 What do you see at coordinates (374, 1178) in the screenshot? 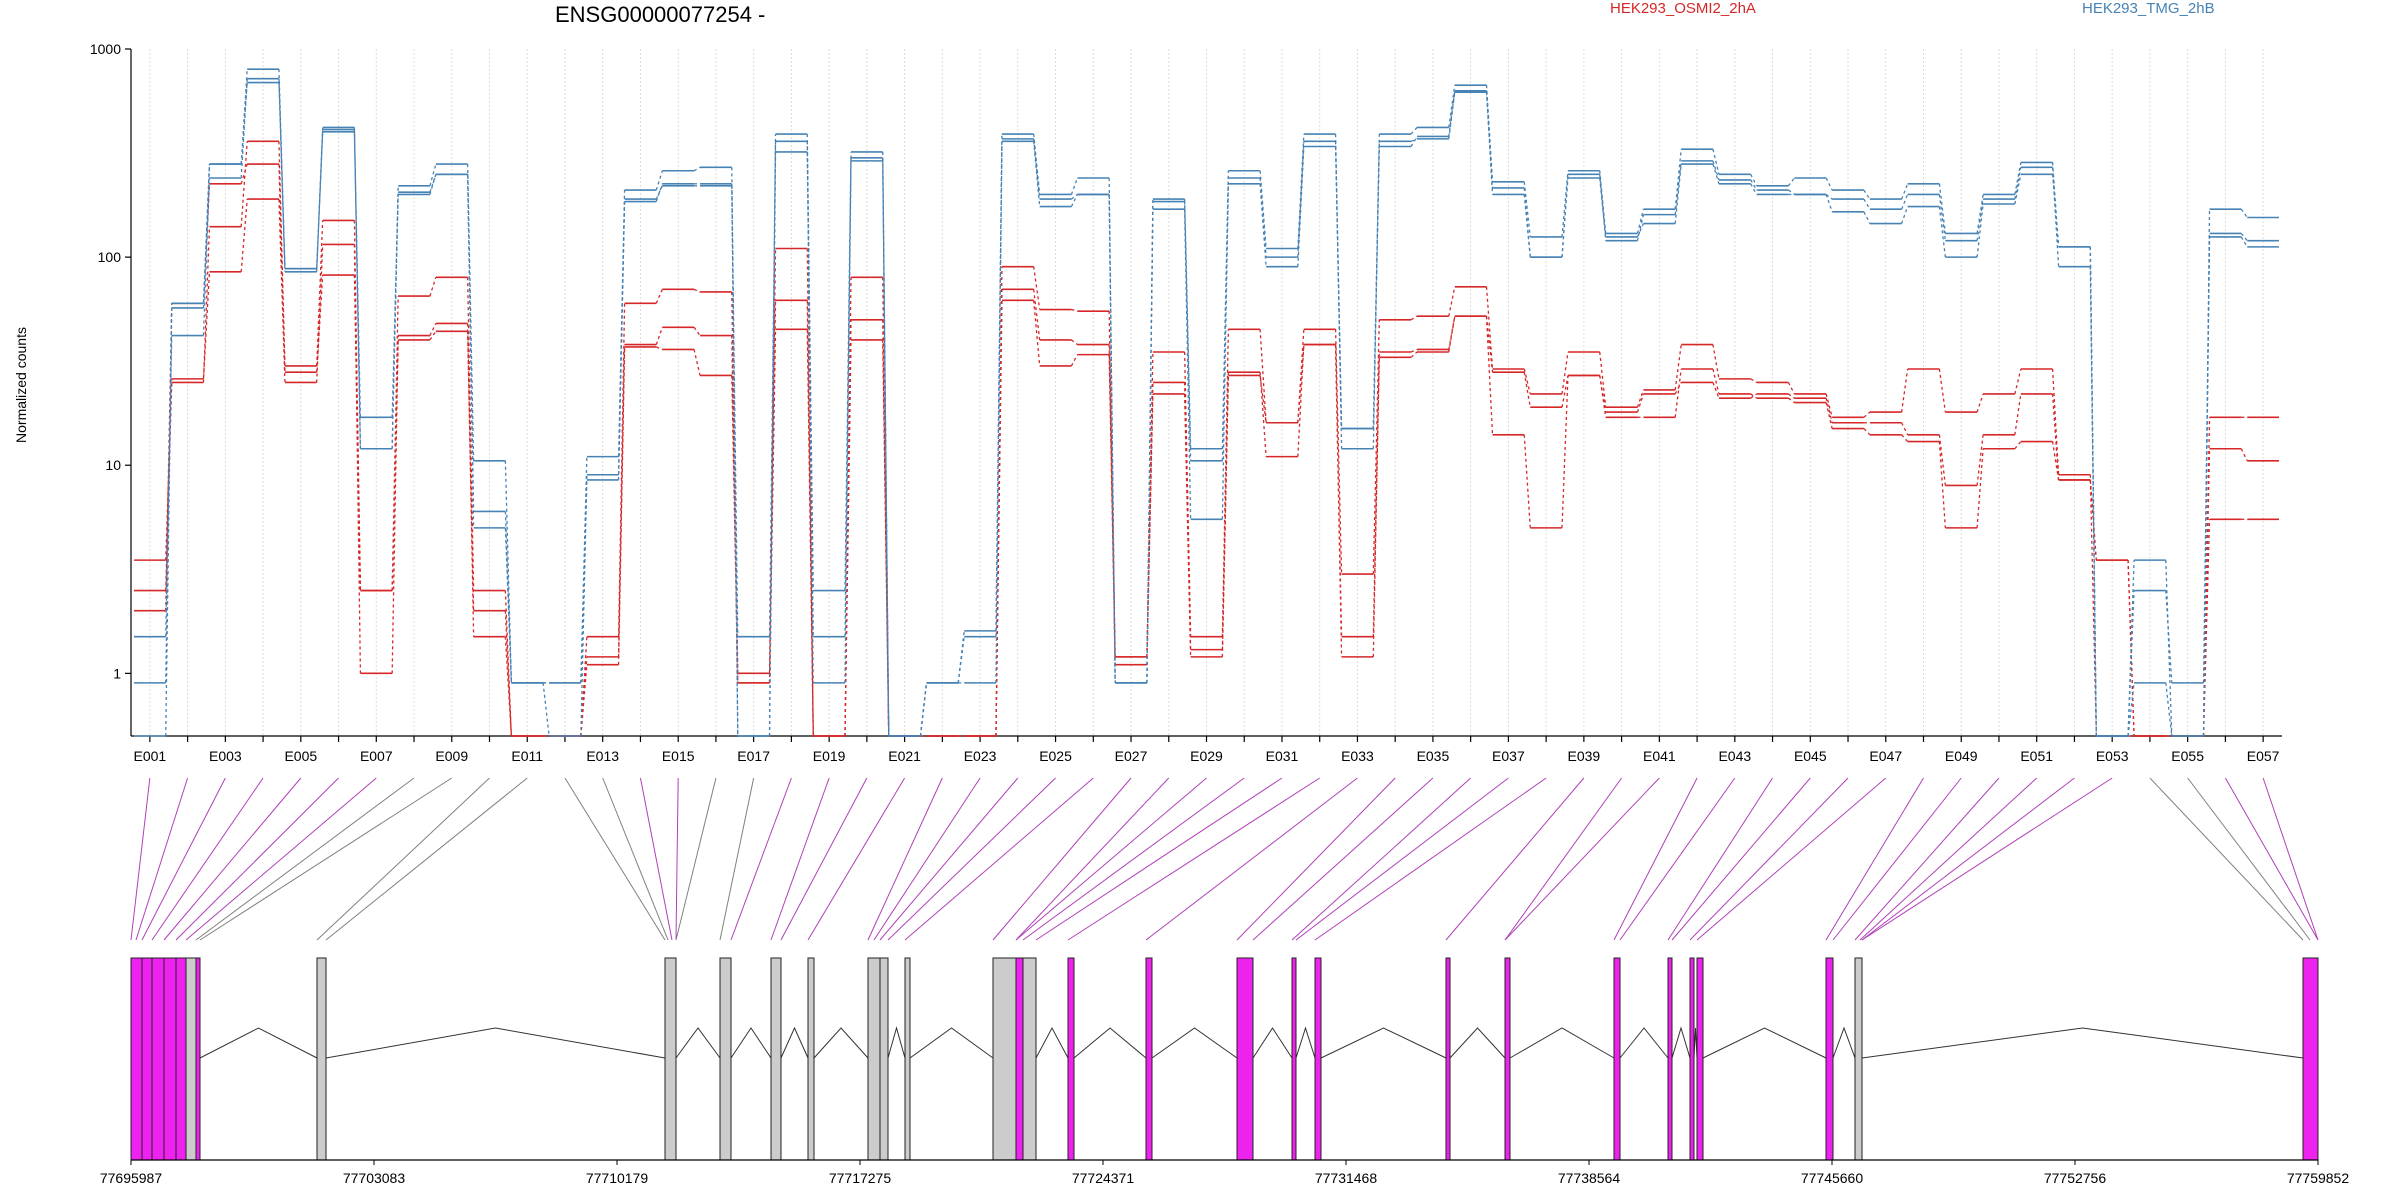
I see `coord-label: 77703083` at bounding box center [374, 1178].